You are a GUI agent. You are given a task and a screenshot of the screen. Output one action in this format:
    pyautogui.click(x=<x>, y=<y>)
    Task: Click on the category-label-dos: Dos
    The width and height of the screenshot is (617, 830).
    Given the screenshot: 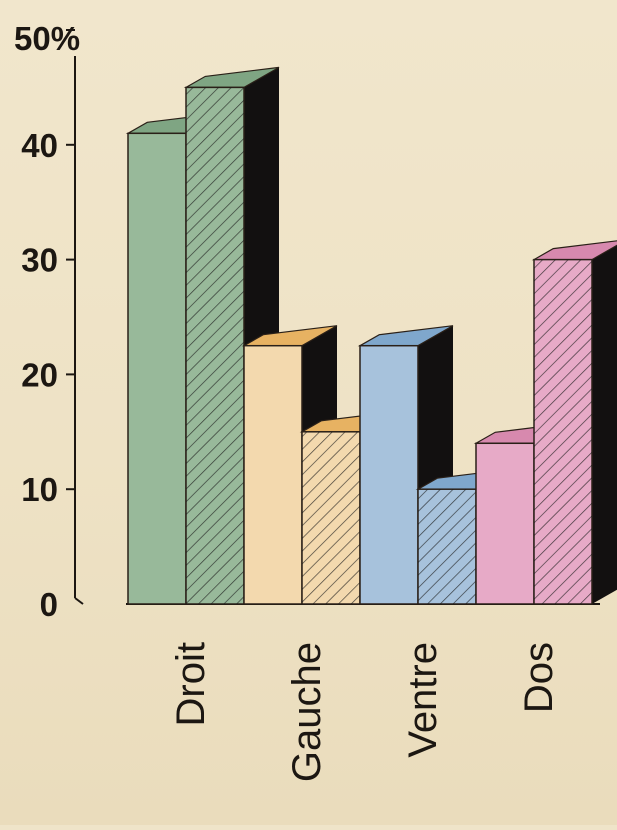 What is the action you would take?
    pyautogui.click(x=539, y=677)
    